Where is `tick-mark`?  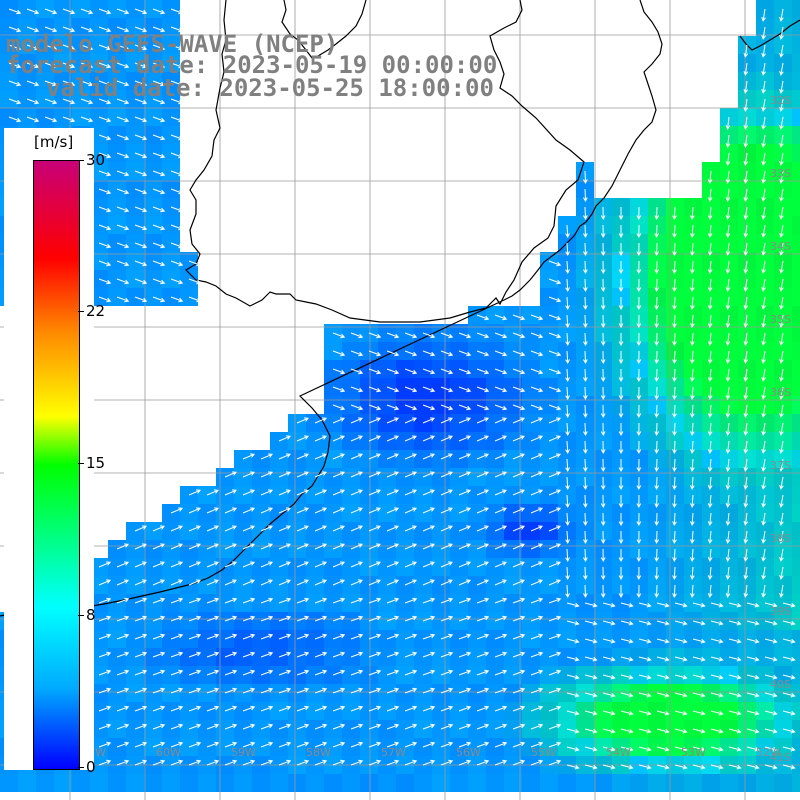 tick-mark is located at coordinates (81, 463).